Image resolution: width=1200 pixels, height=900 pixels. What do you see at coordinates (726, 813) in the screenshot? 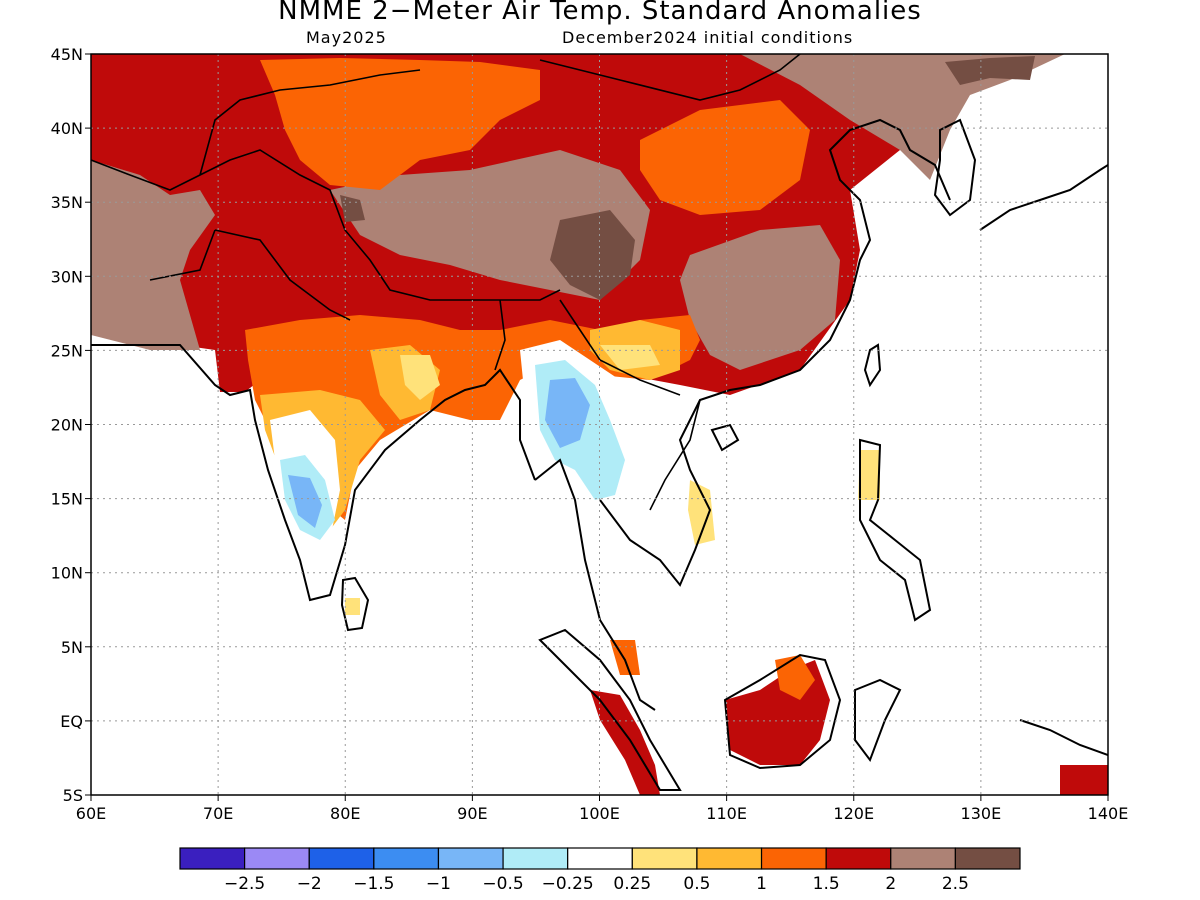
I see `lon-tick-label: 110E` at bounding box center [726, 813].